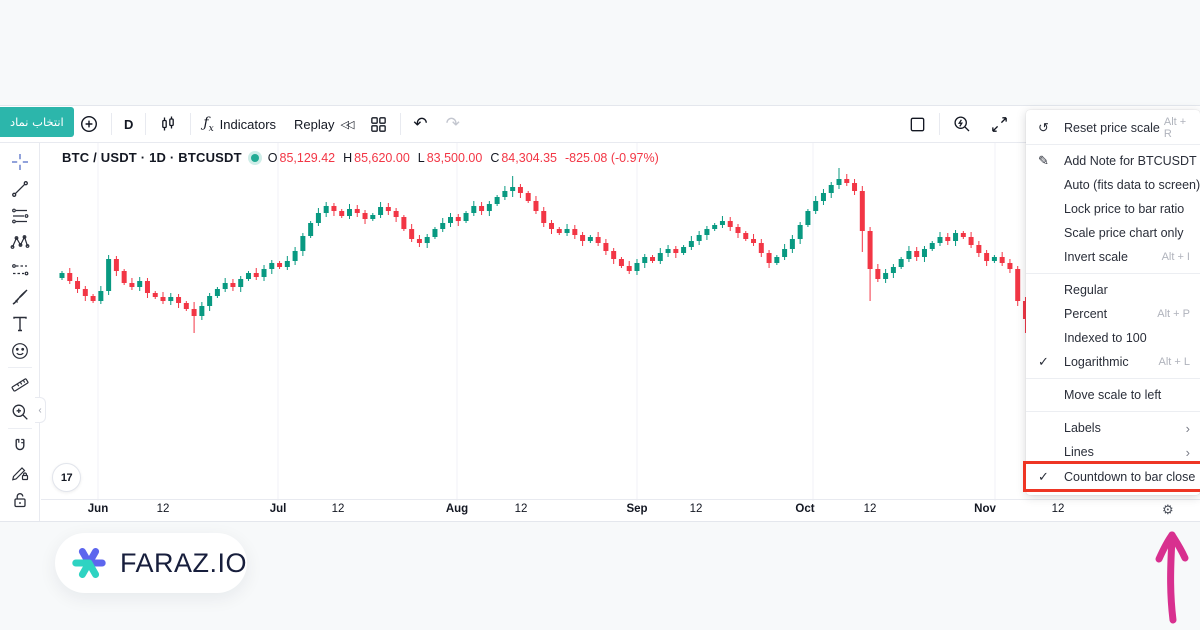 This screenshot has height=630, width=1200. Describe the element at coordinates (254, 157) in the screenshot. I see `market-status-dot` at that location.